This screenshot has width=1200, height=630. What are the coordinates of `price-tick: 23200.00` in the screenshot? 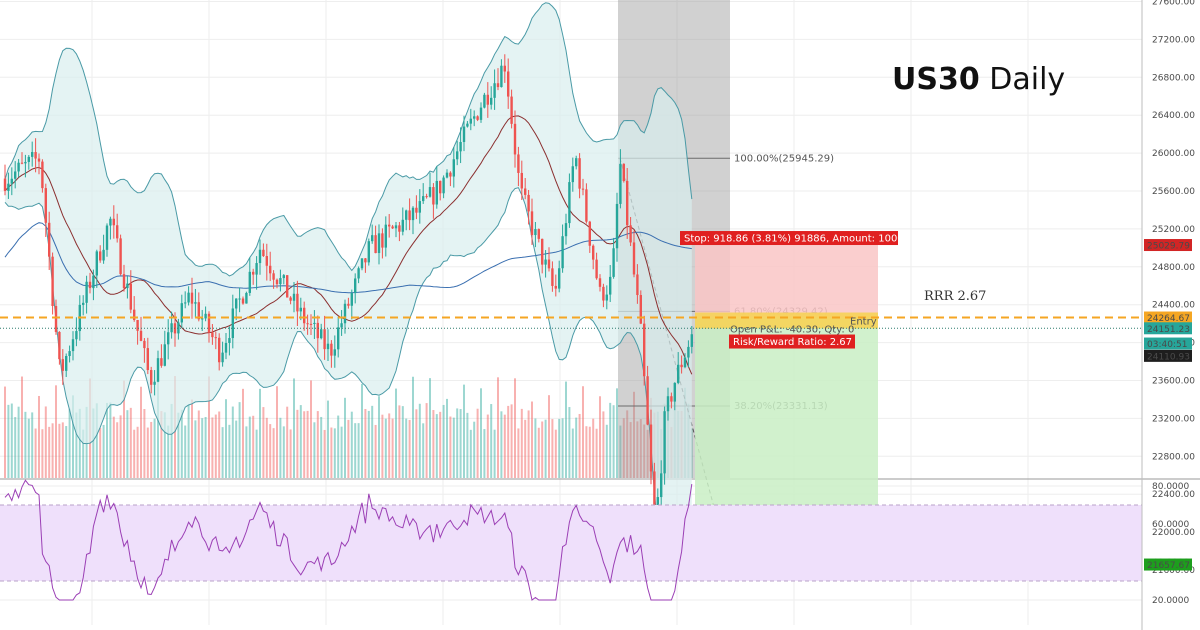 It's located at (1173, 419).